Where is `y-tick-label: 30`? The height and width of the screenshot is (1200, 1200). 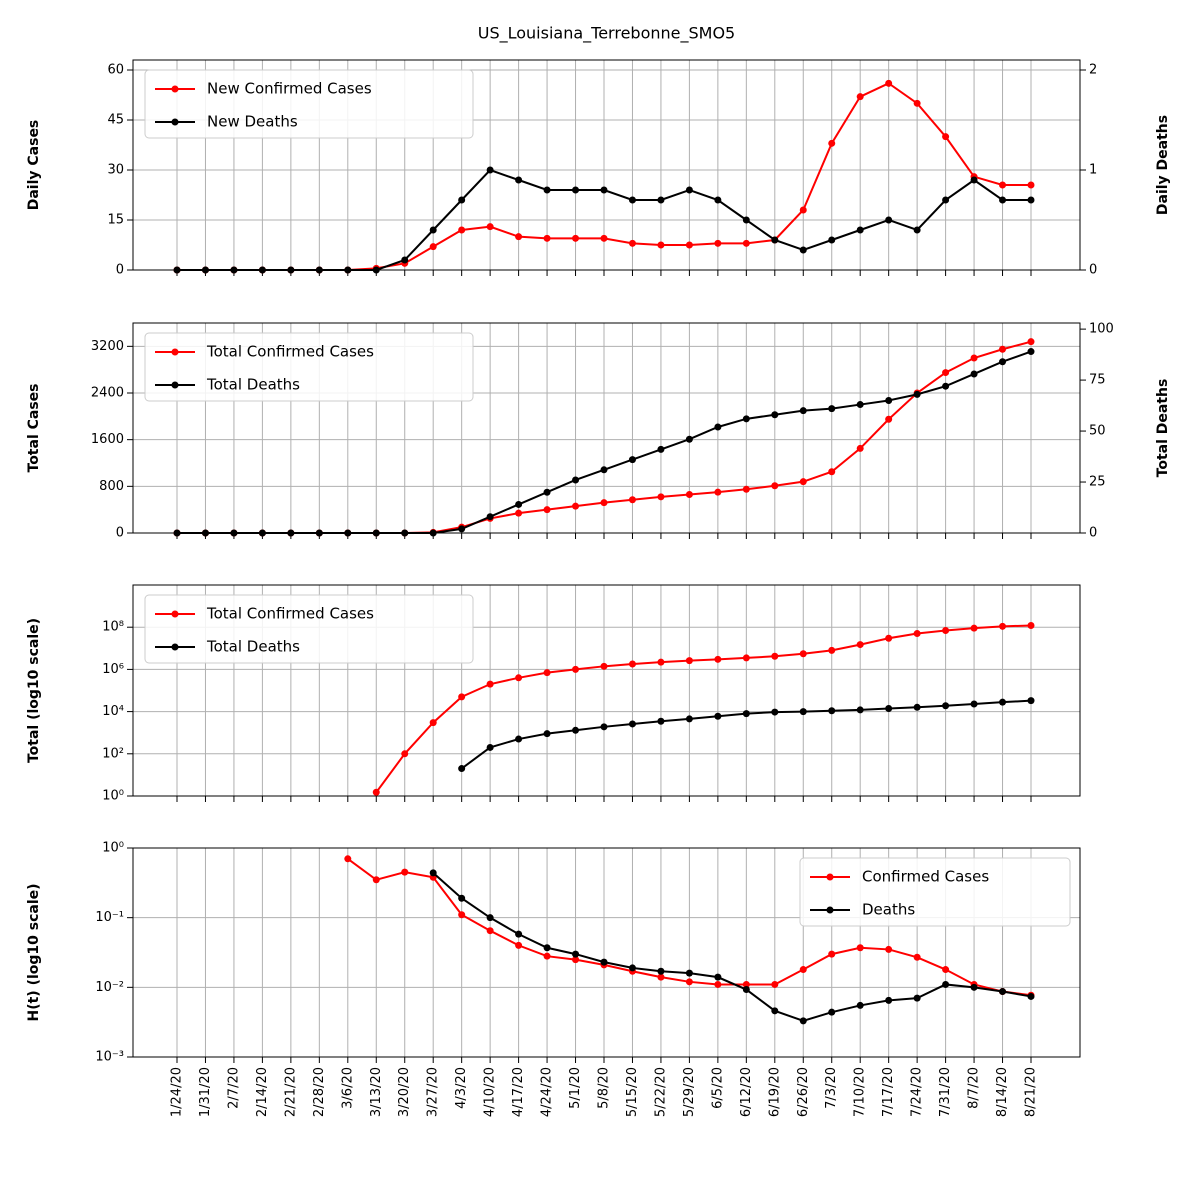
y-tick-label: 30 is located at coordinates (115, 170).